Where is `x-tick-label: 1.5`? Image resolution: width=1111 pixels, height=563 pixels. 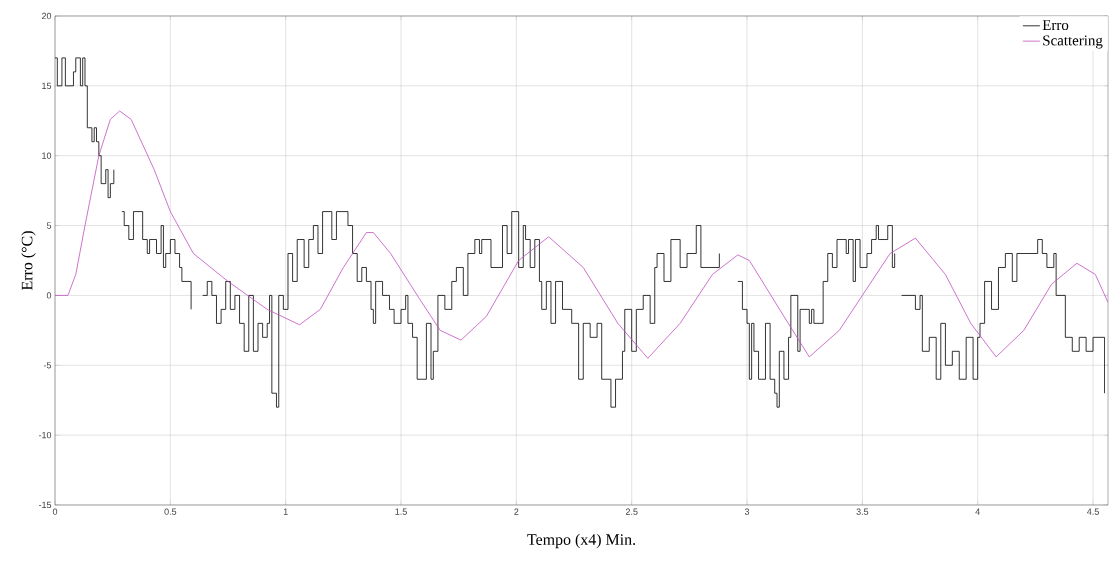
x-tick-label: 1.5 is located at coordinates (401, 511).